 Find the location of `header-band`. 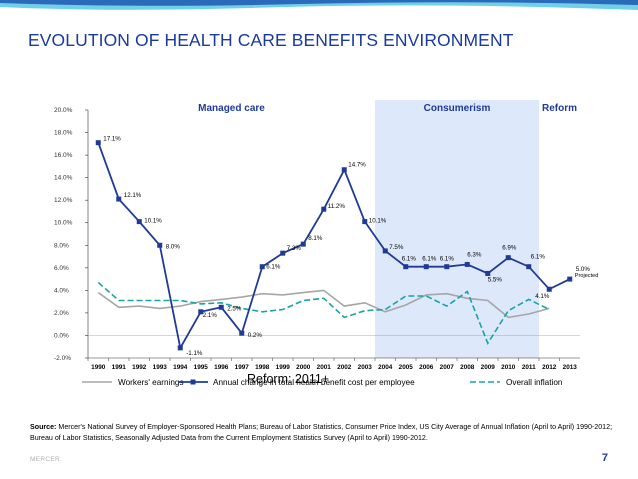

header-band is located at coordinates (319, 5).